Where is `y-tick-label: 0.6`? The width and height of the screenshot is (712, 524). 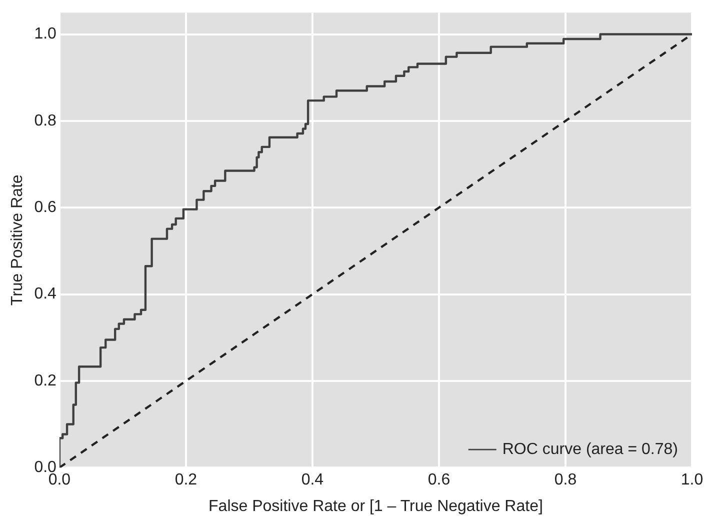 y-tick-label: 0.6 is located at coordinates (45, 207).